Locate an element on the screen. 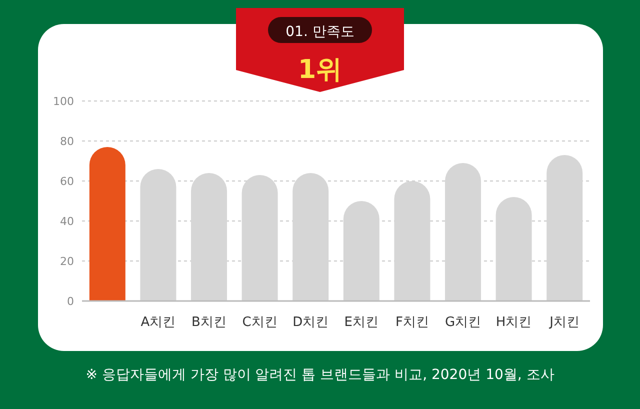  y-tick-label: 40 is located at coordinates (67, 221).